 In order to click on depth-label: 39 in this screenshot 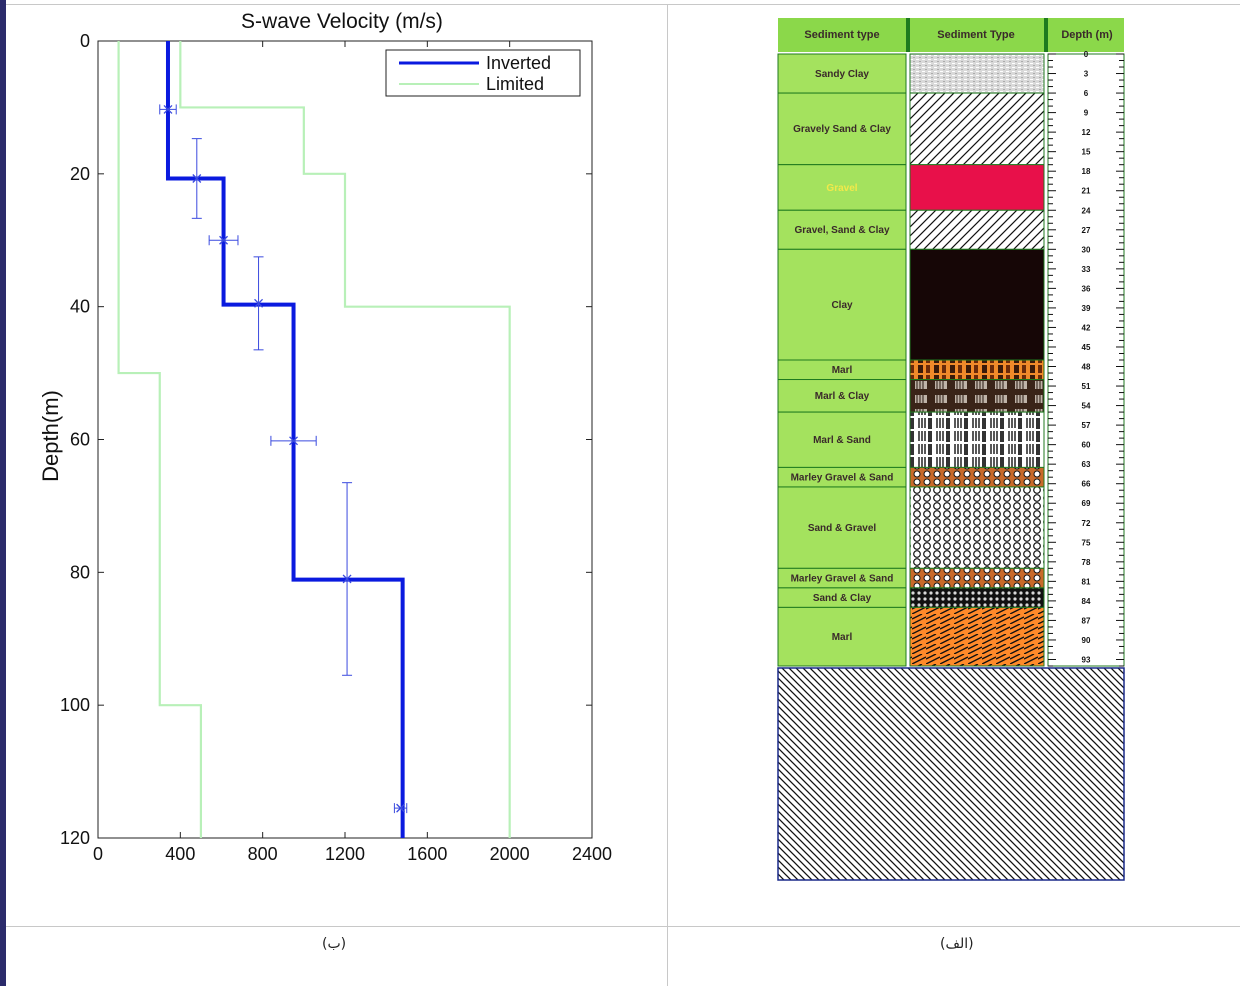, I will do `click(1086, 308)`.